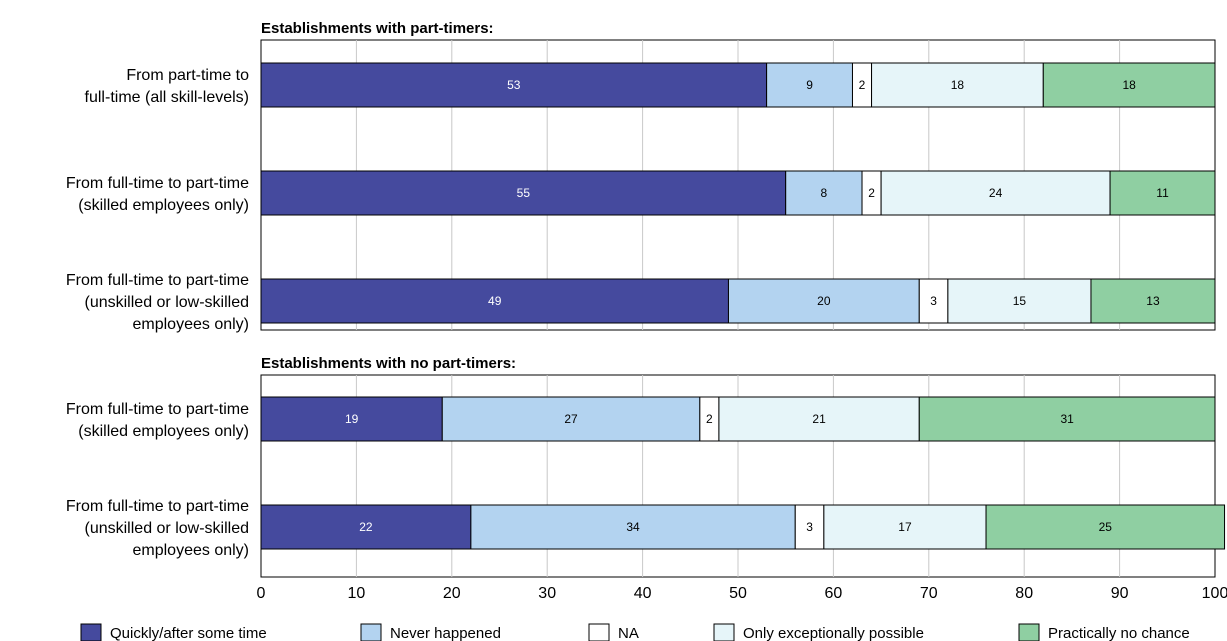 The width and height of the screenshot is (1227, 641). What do you see at coordinates (188, 633) in the screenshot?
I see `legend-label: Quickly/after some time` at bounding box center [188, 633].